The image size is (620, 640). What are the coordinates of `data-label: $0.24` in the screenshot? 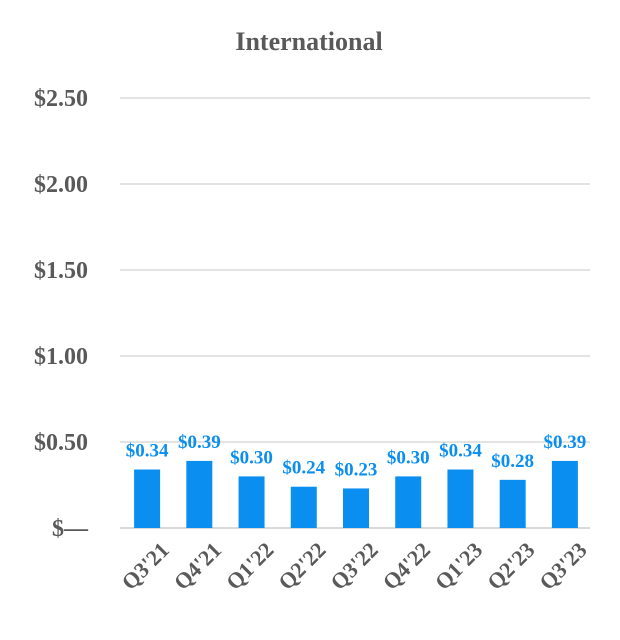 It's located at (303, 468).